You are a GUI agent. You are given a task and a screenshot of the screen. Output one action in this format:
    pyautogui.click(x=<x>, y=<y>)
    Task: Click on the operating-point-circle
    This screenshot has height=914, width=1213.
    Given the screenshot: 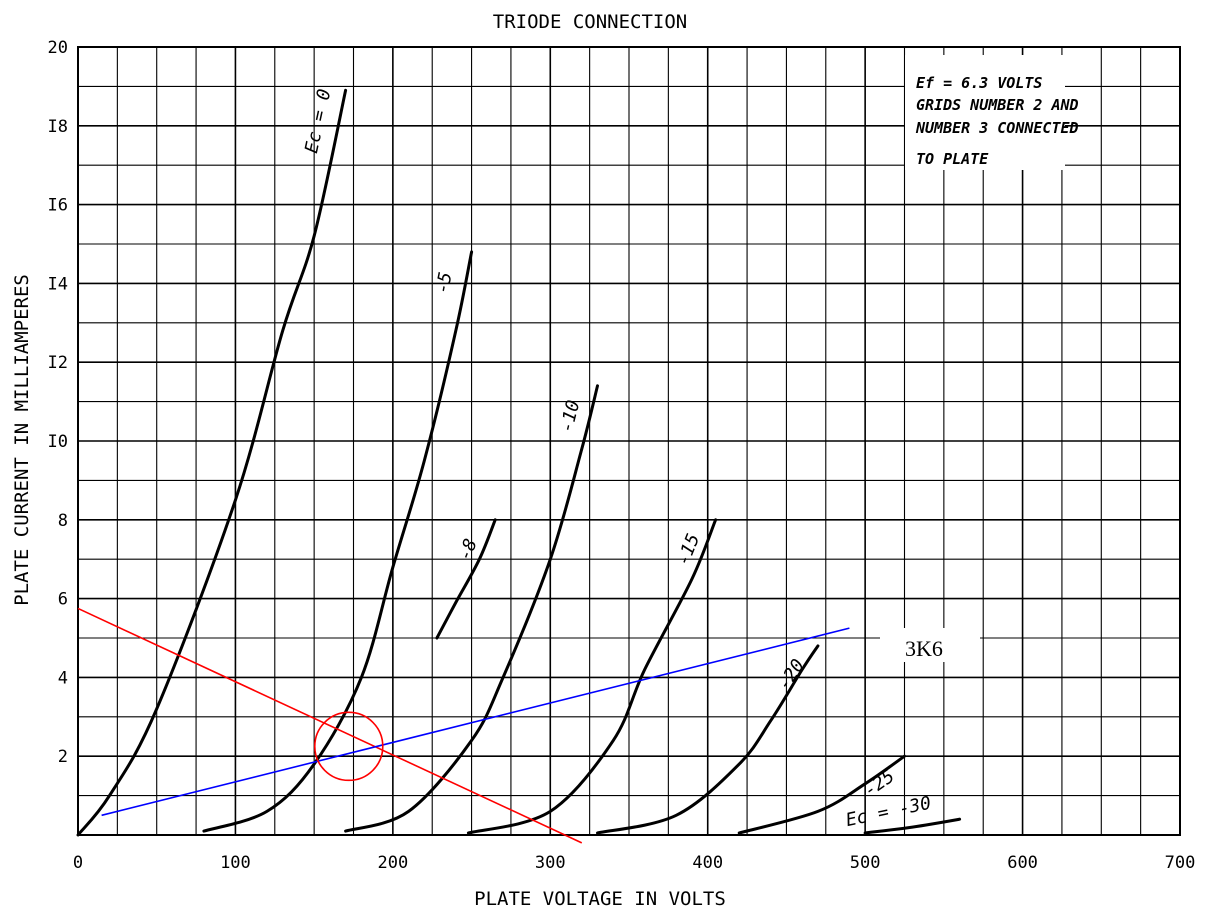 What is the action you would take?
    pyautogui.click(x=348, y=746)
    